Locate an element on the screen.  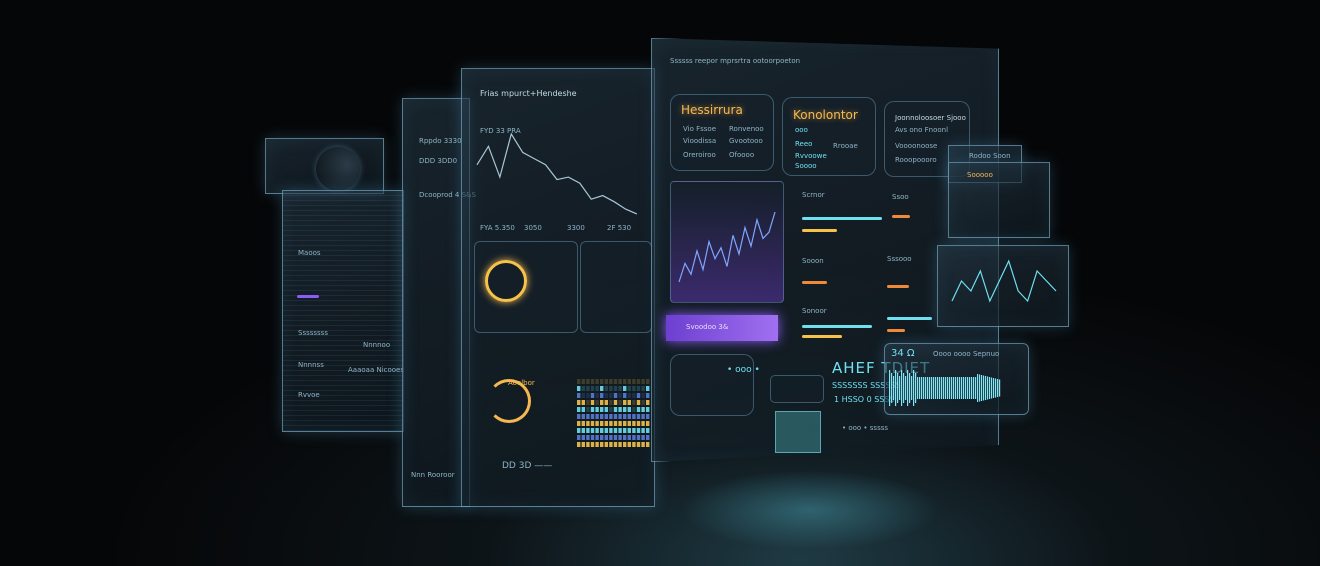
card-item: Rooopoooro is located at coordinates (916, 160).